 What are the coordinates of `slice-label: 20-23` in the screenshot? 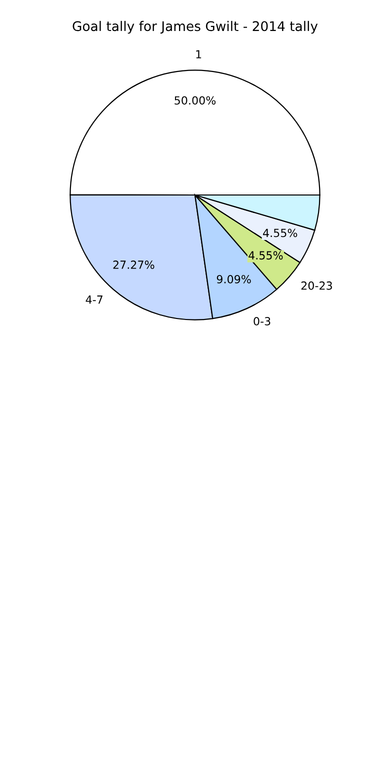 It's located at (316, 285).